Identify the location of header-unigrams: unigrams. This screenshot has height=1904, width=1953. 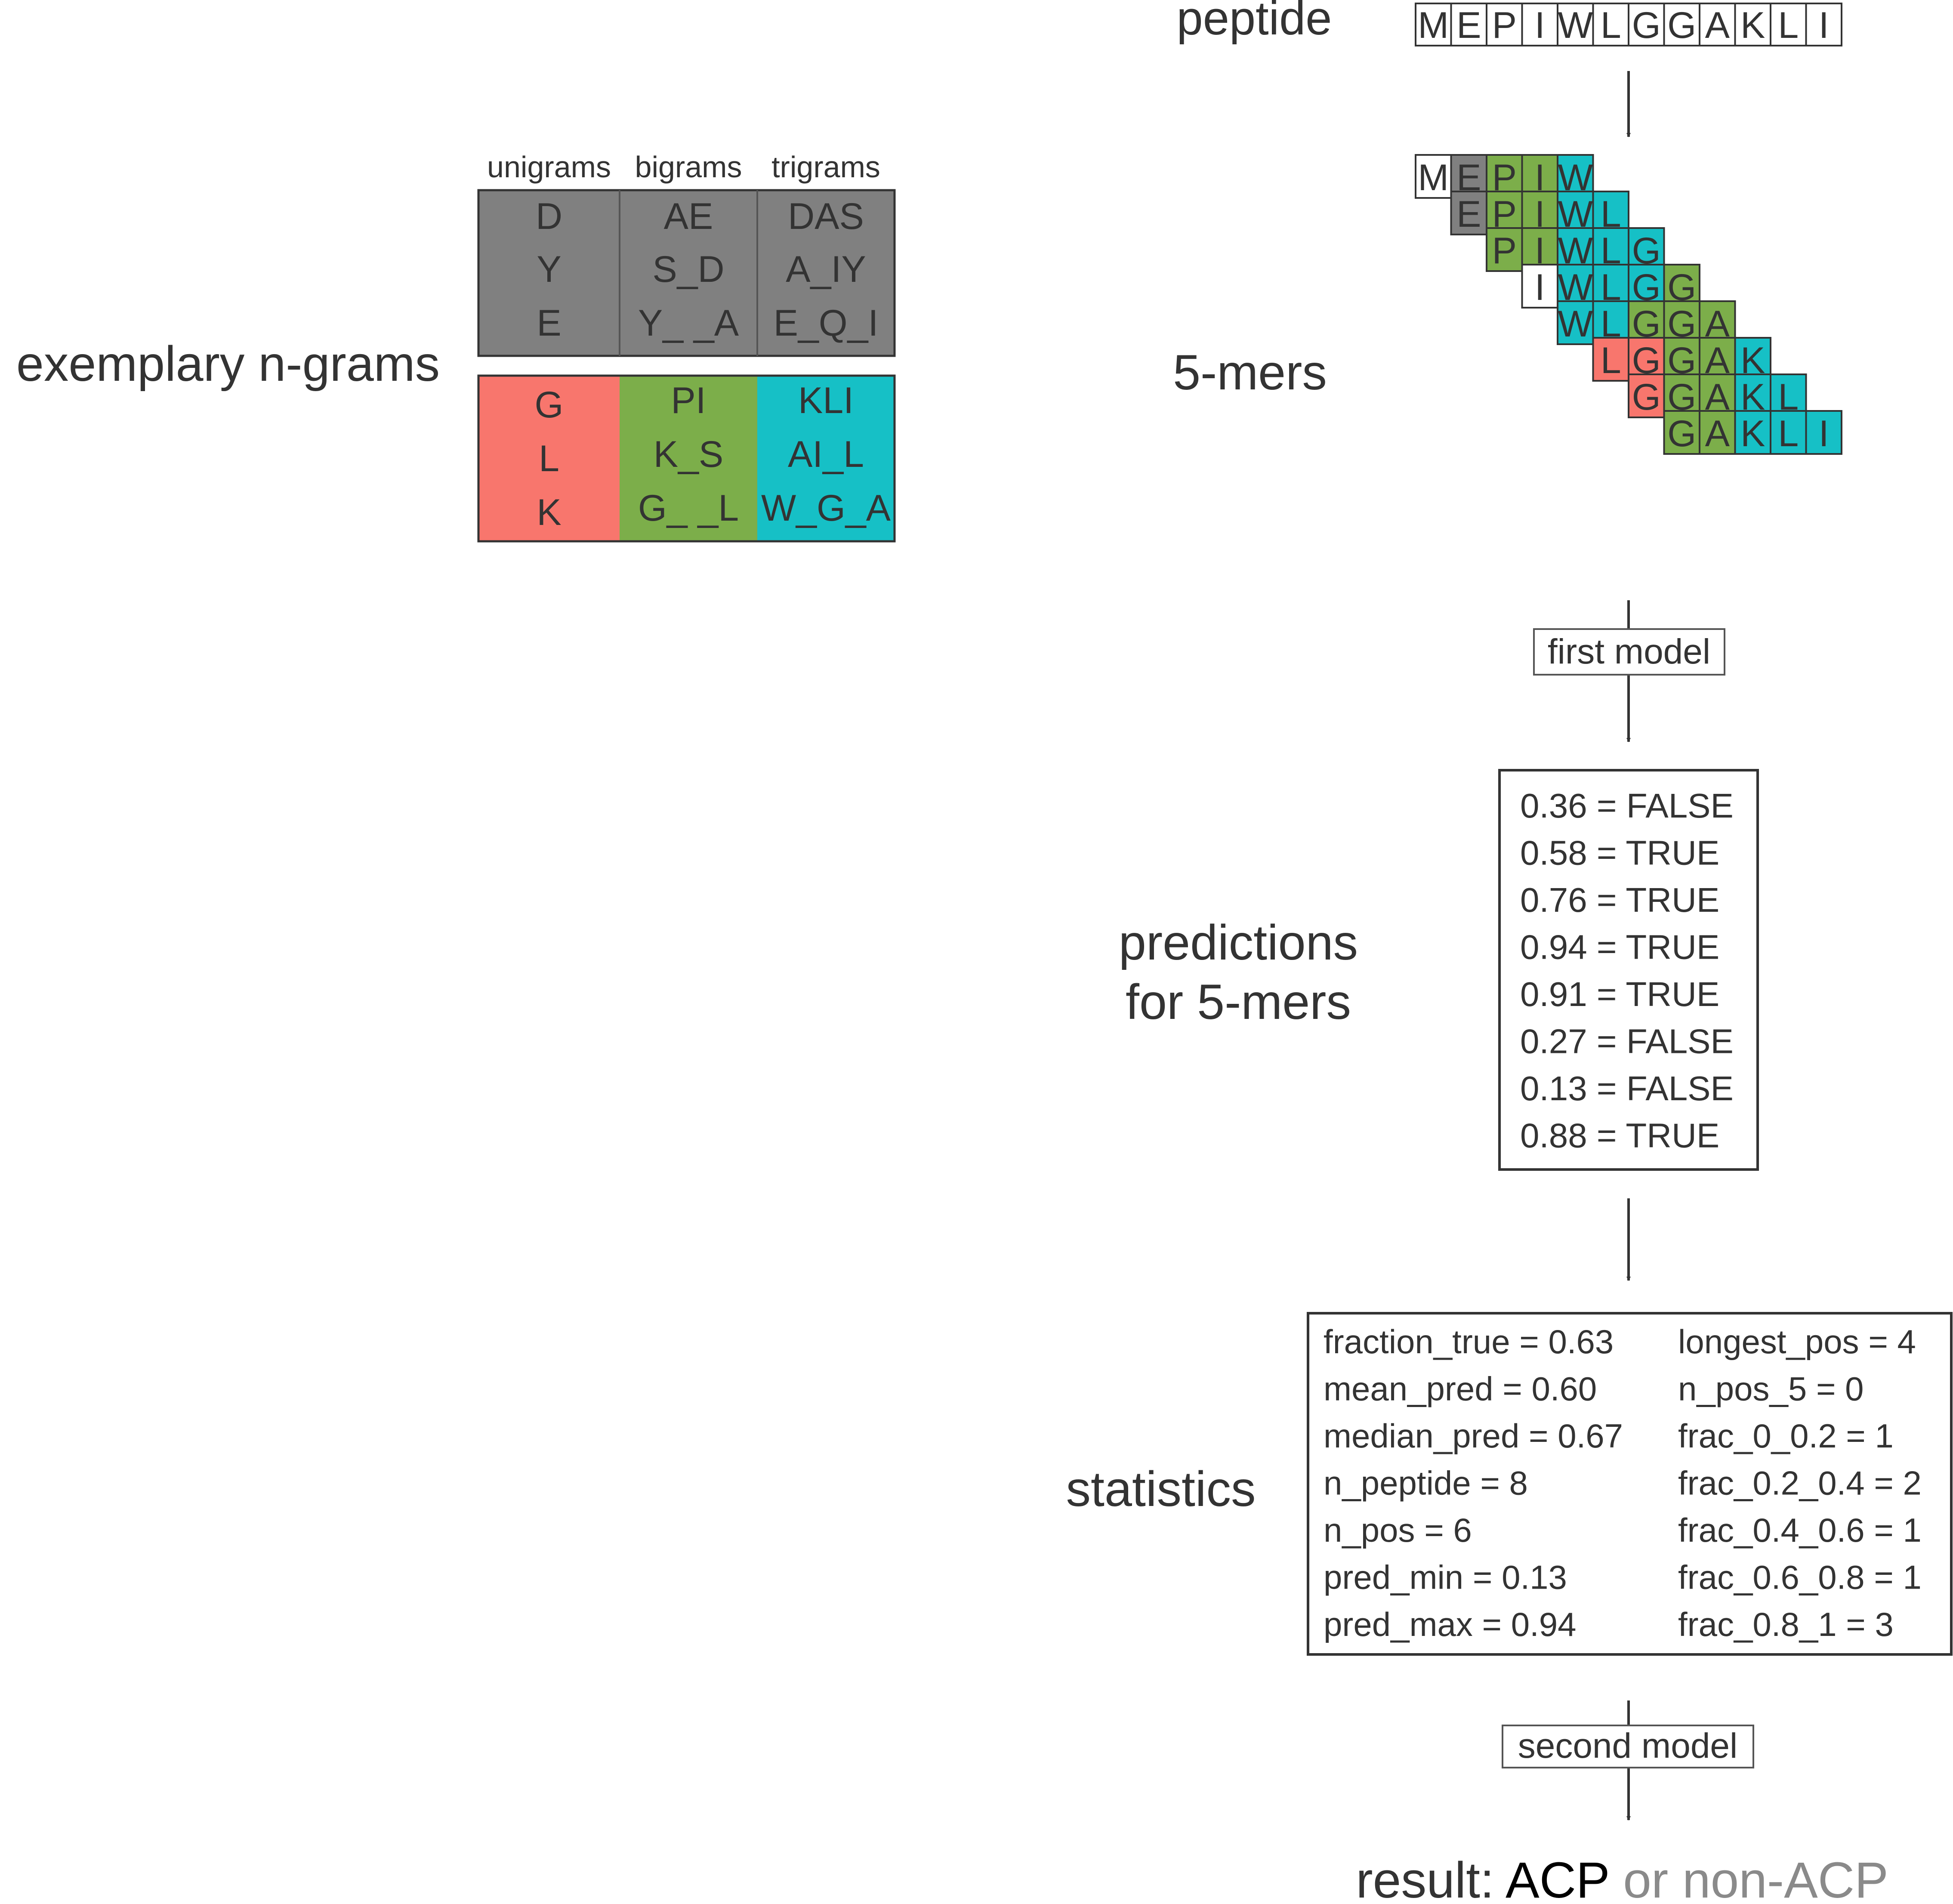
(549, 167).